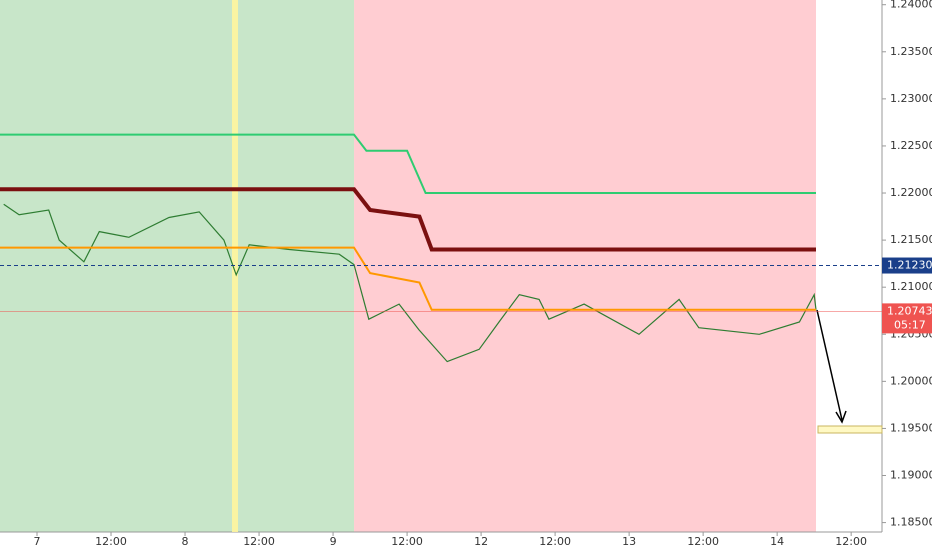  I want to click on countdown-label: 05:17, so click(910, 324).